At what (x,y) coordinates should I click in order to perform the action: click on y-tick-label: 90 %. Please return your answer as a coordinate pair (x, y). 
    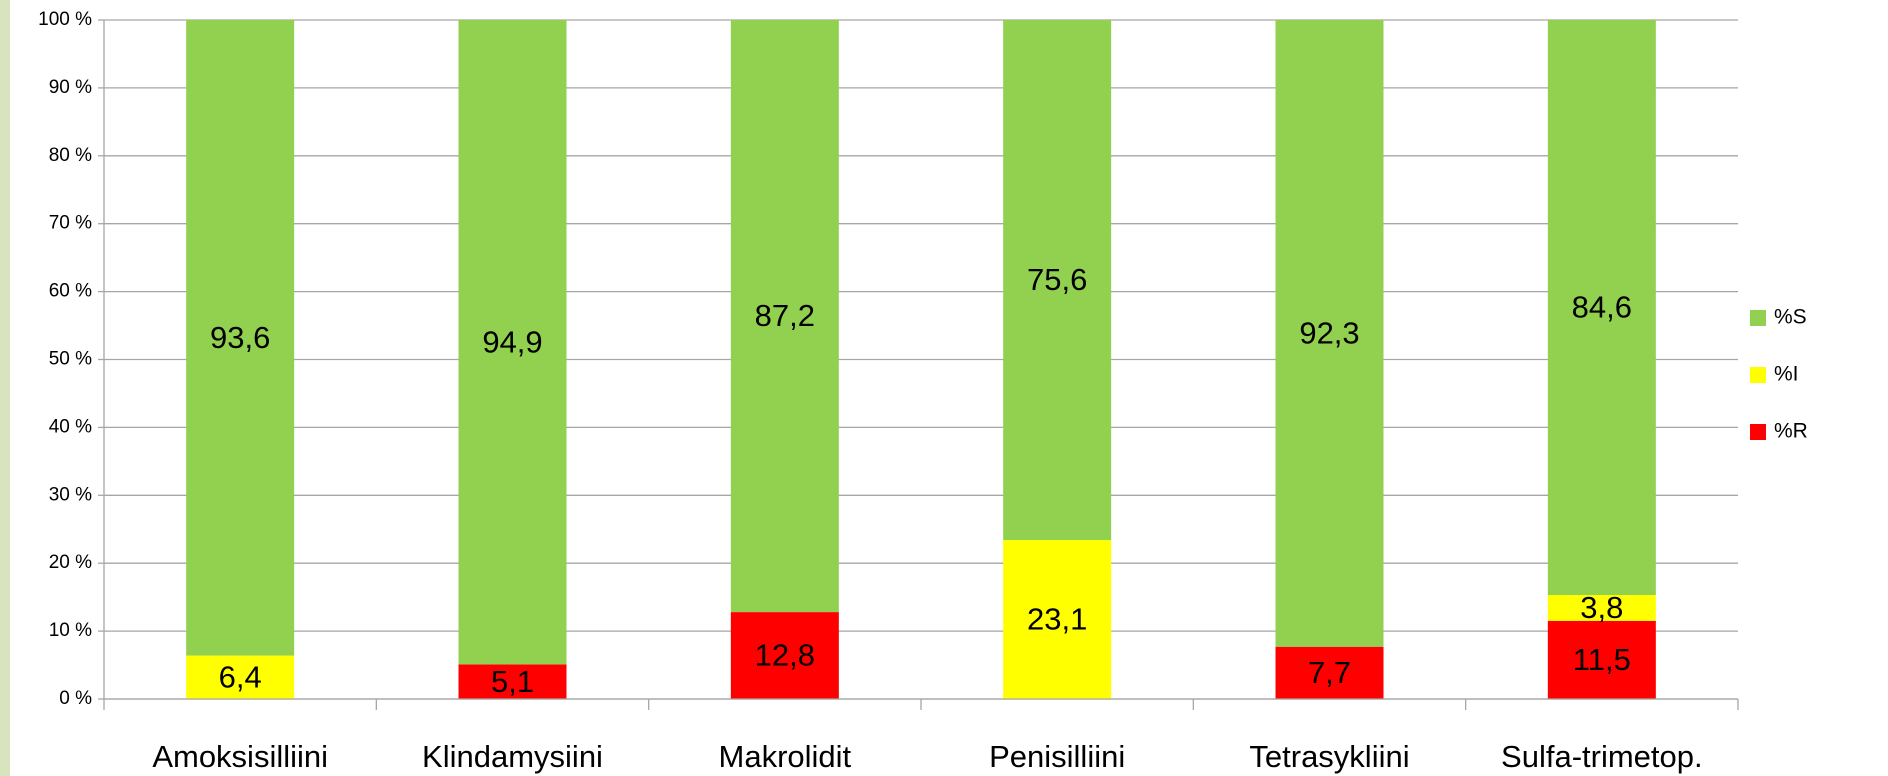
    Looking at the image, I should click on (70, 87).